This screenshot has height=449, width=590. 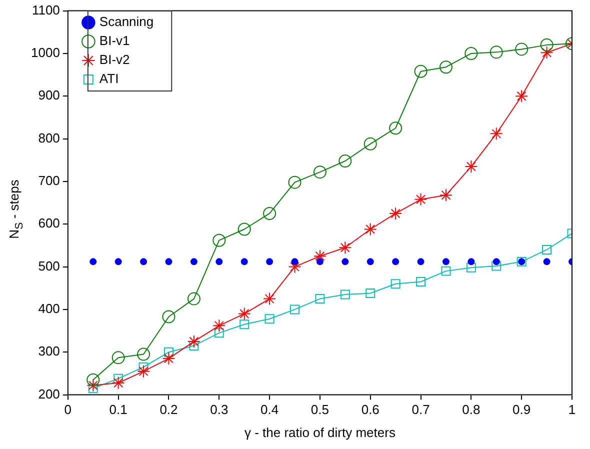 I want to click on x-tick-label: 0.4, so click(x=269, y=410).